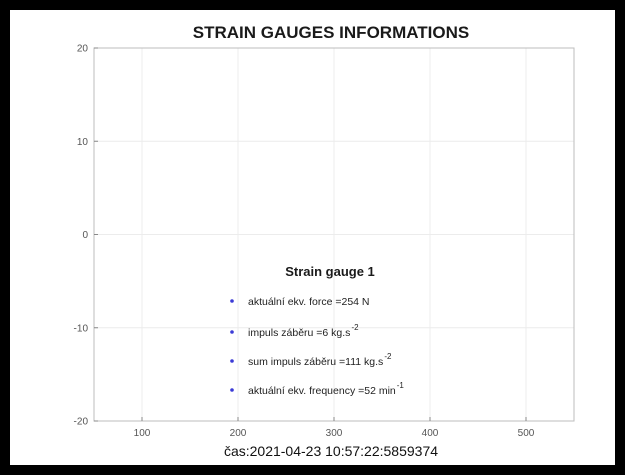 The image size is (625, 475). I want to click on legend-item-text: aktuální ekv. frequency =52 min, so click(322, 391).